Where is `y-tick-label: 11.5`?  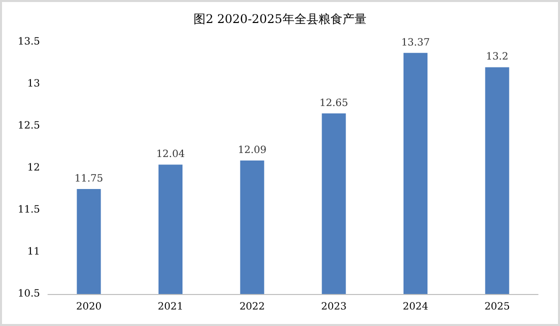
y-tick-label: 11.5 is located at coordinates (29, 210).